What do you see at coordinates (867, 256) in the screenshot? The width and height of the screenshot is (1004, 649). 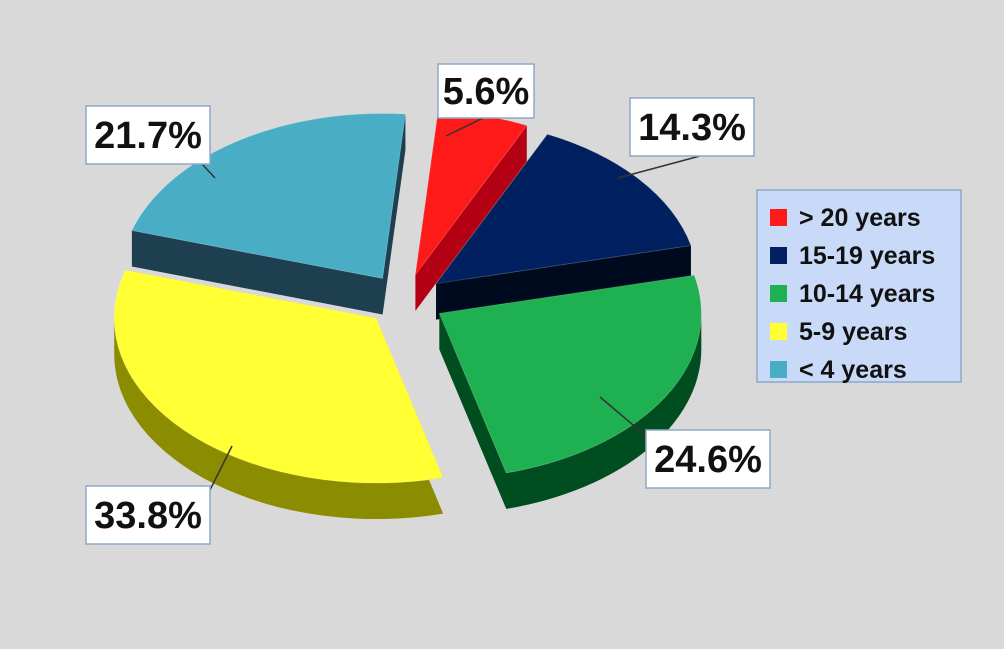 I see `legend-entry: 15-19 years` at bounding box center [867, 256].